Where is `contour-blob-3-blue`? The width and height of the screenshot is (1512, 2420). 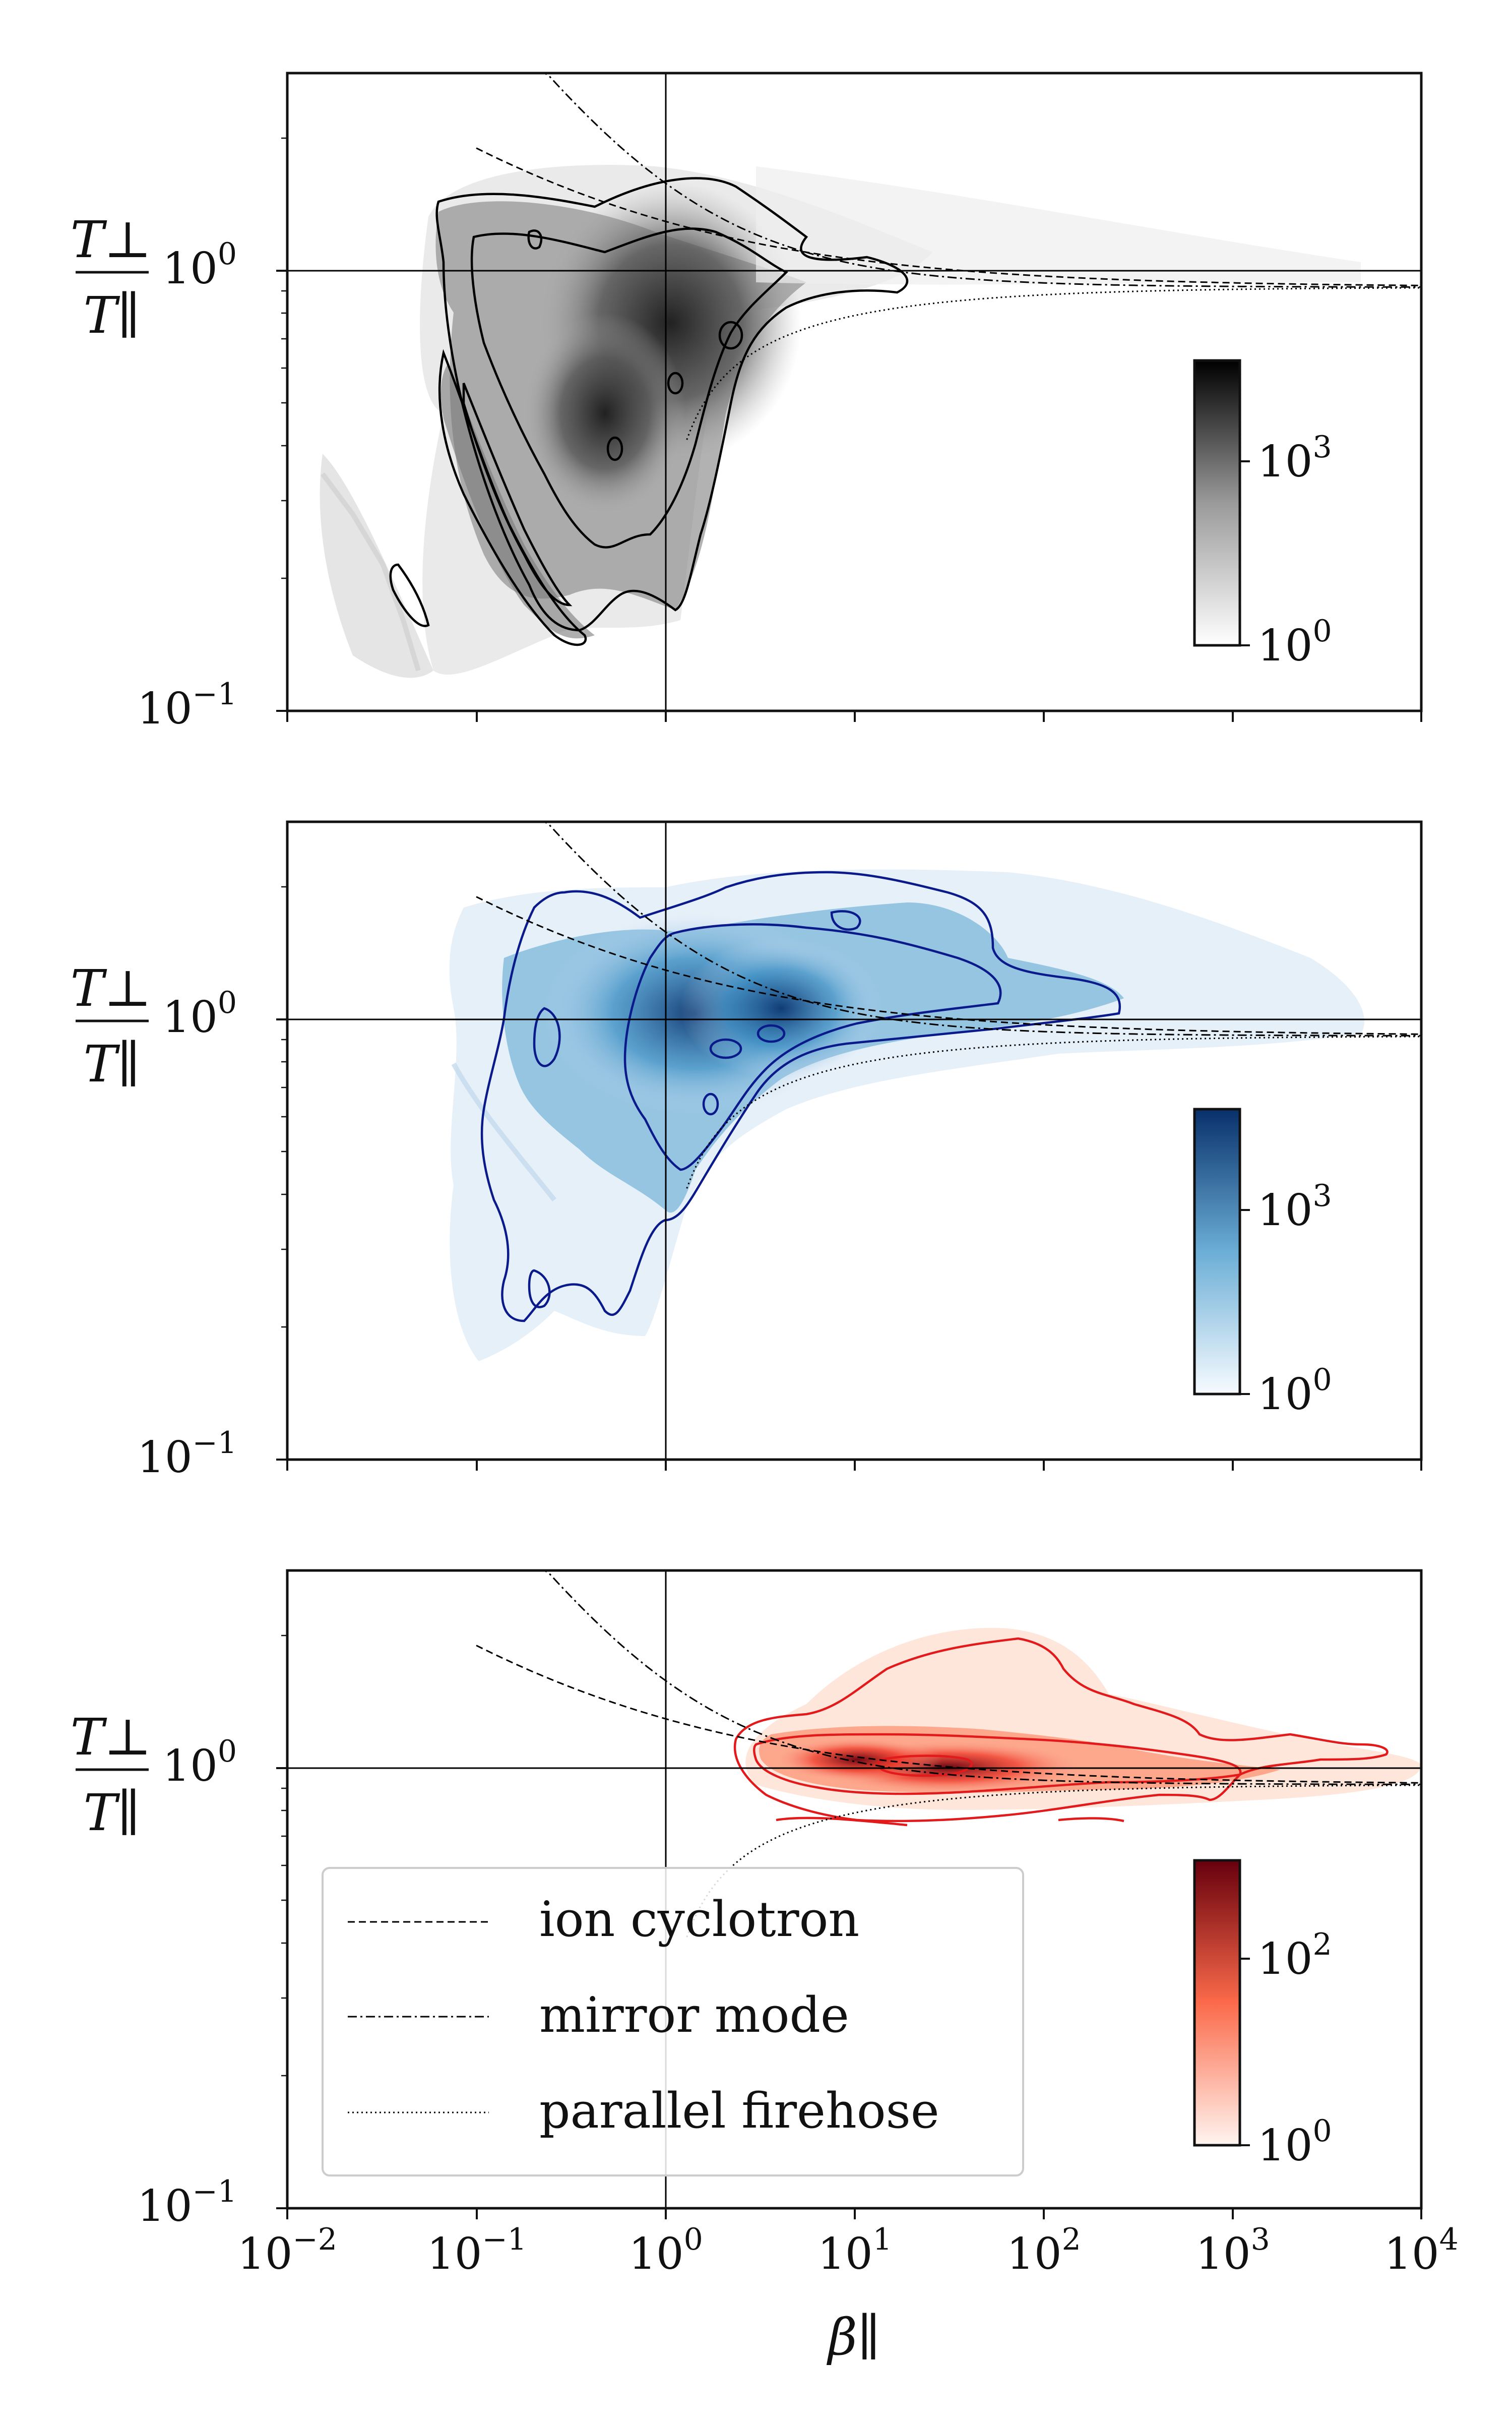
contour-blob-3-blue is located at coordinates (710, 1104).